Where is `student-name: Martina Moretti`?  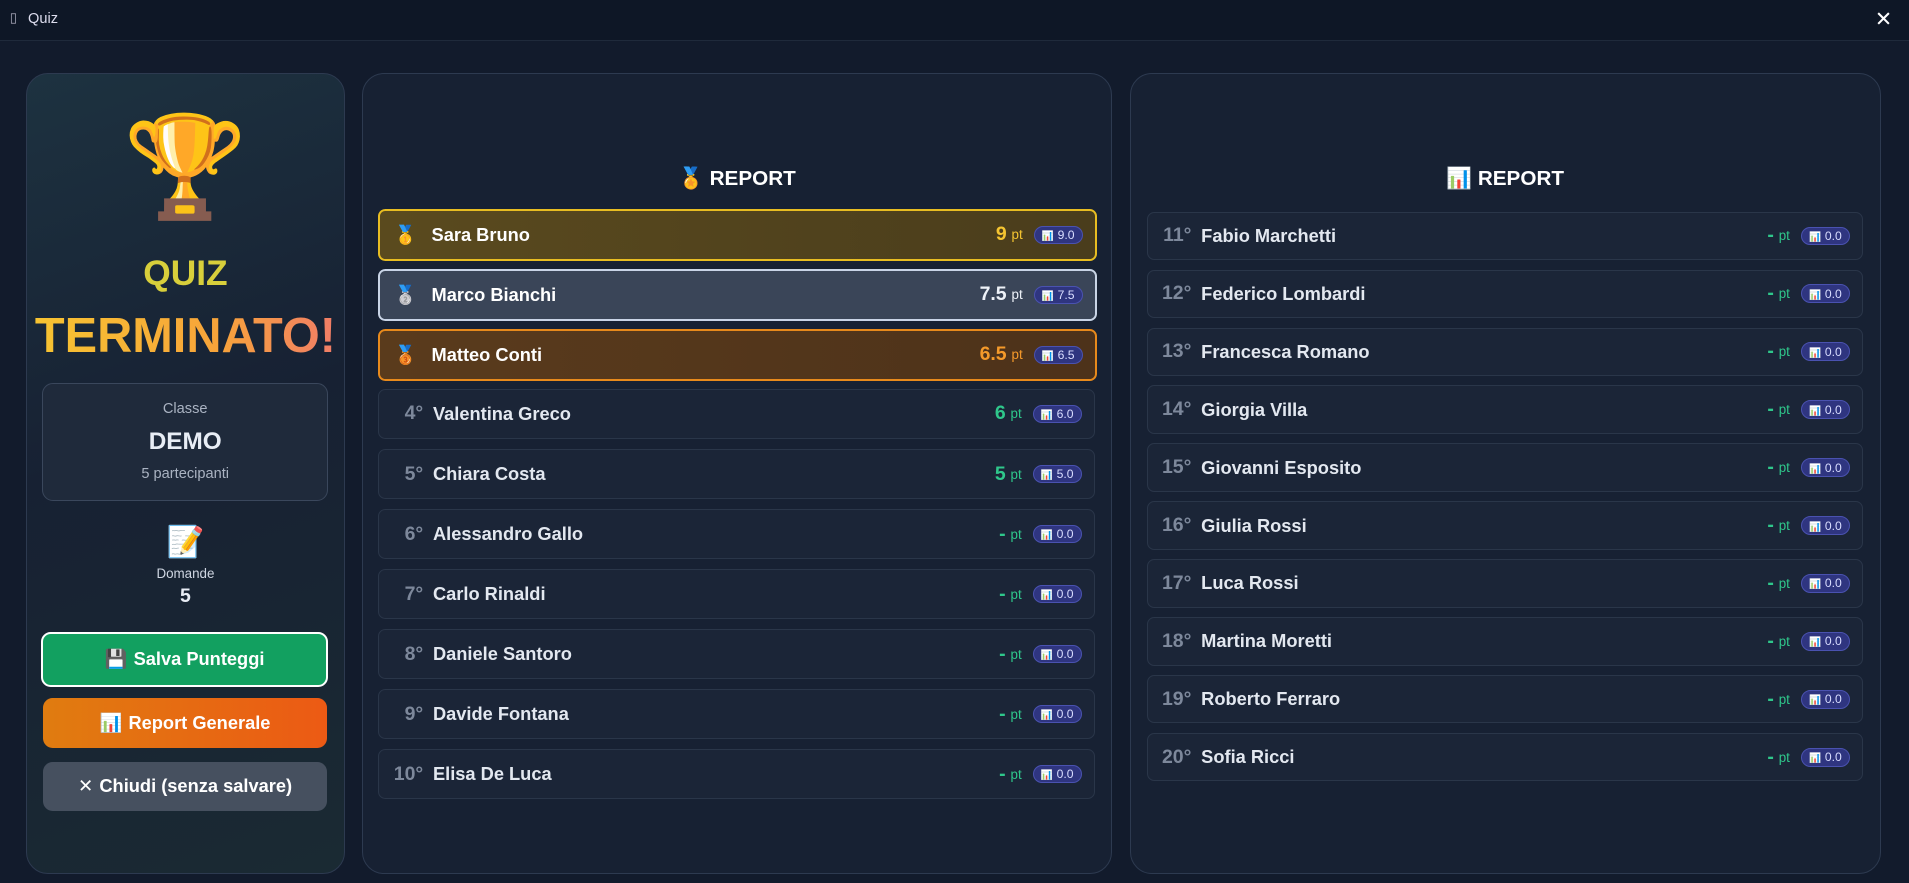 student-name: Martina Moretti is located at coordinates (1266, 641).